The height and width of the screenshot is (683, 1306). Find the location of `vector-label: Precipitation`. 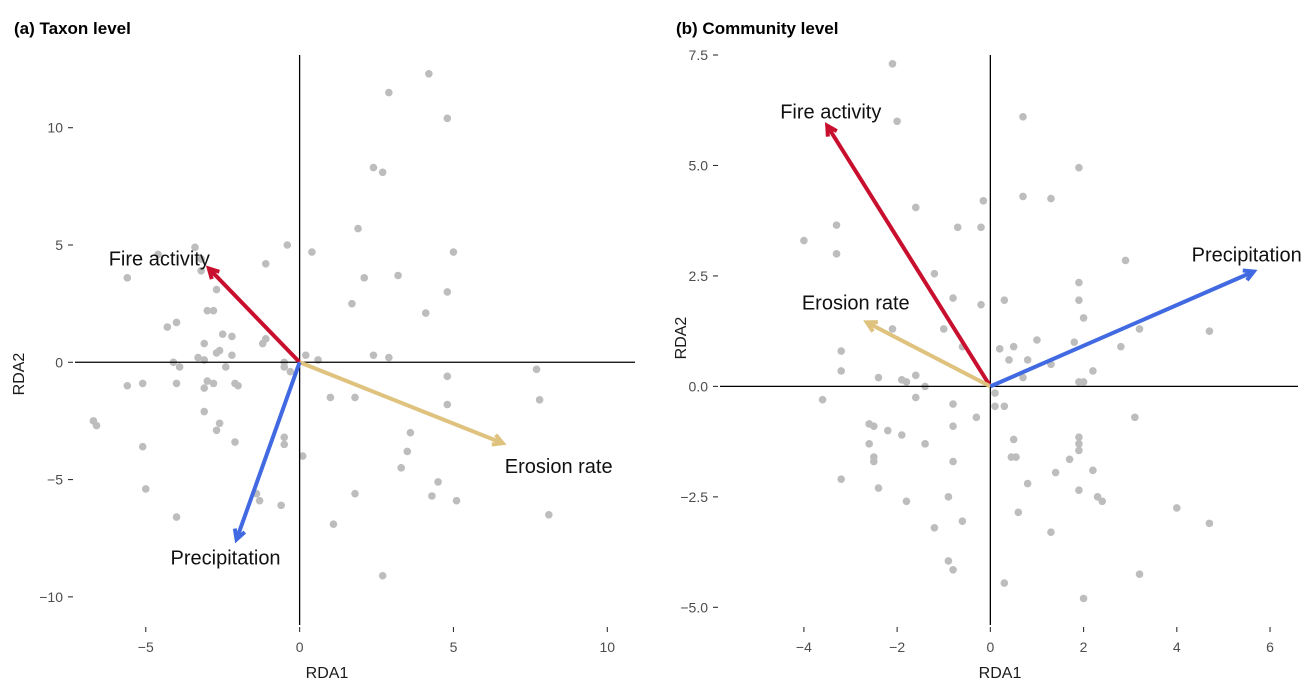

vector-label: Precipitation is located at coordinates (1247, 256).